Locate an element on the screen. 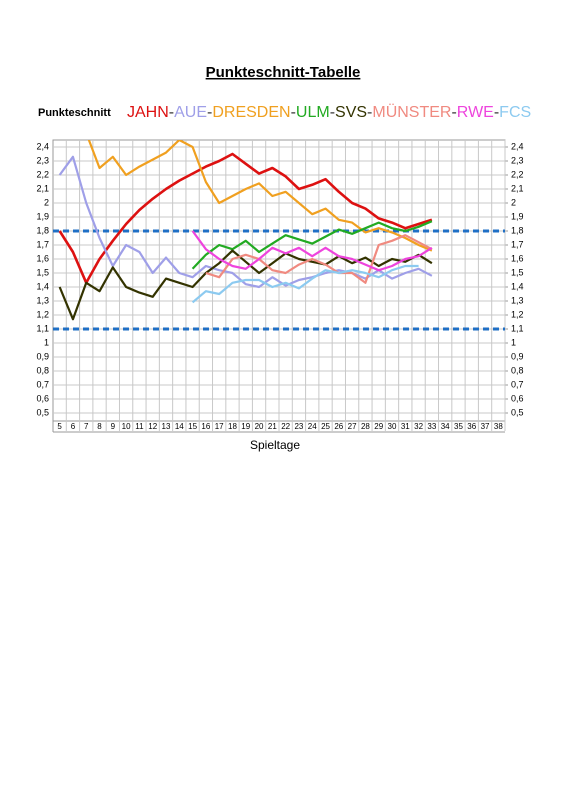 The height and width of the screenshot is (800, 566). y-tick-label: 2,3 is located at coordinates (42, 160).